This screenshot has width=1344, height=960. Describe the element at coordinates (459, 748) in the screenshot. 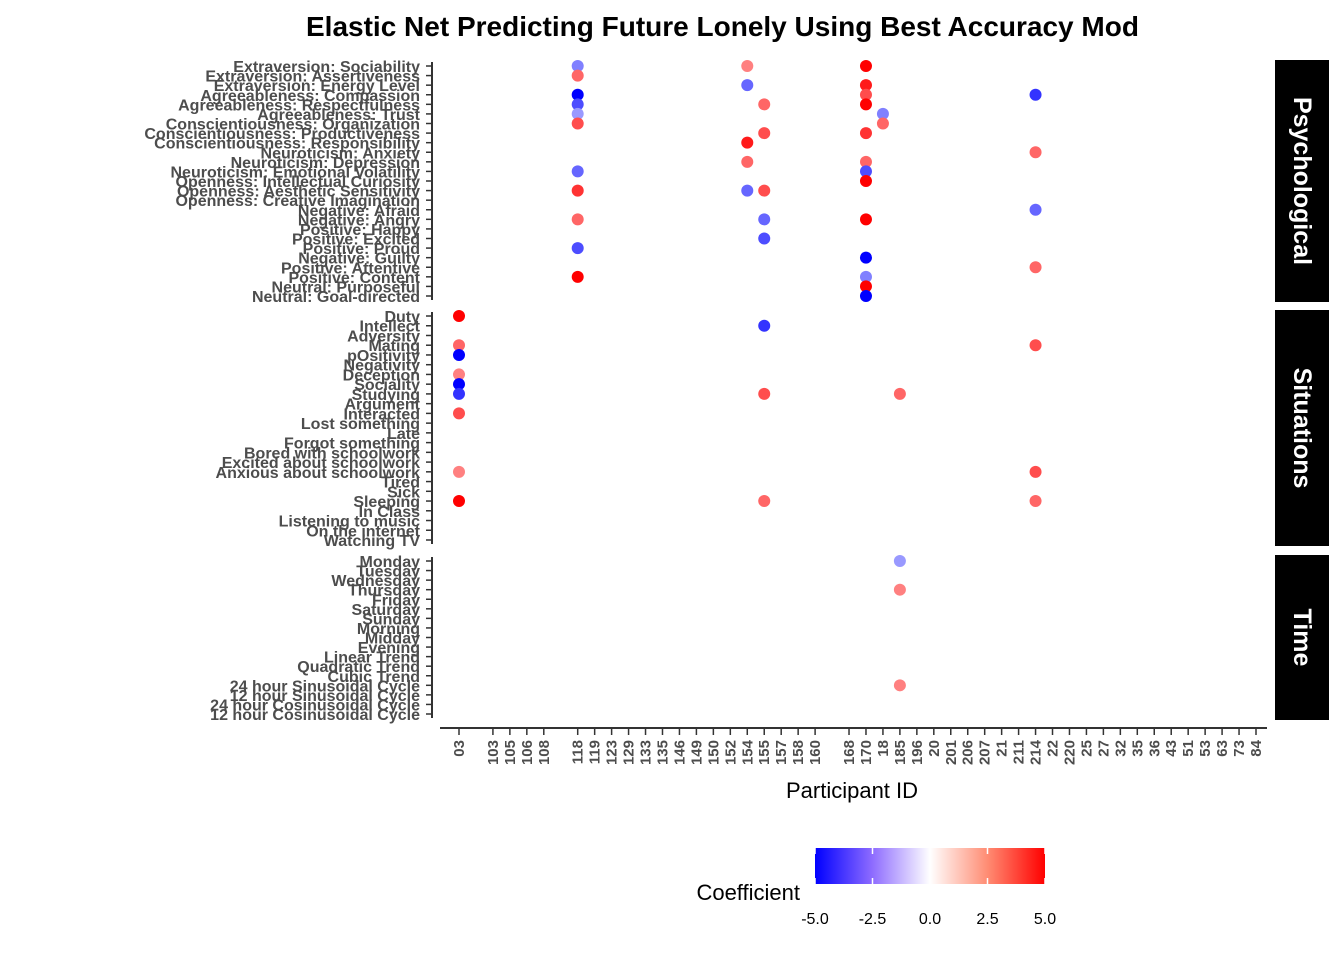

I see `x-tick-label: 03` at that location.